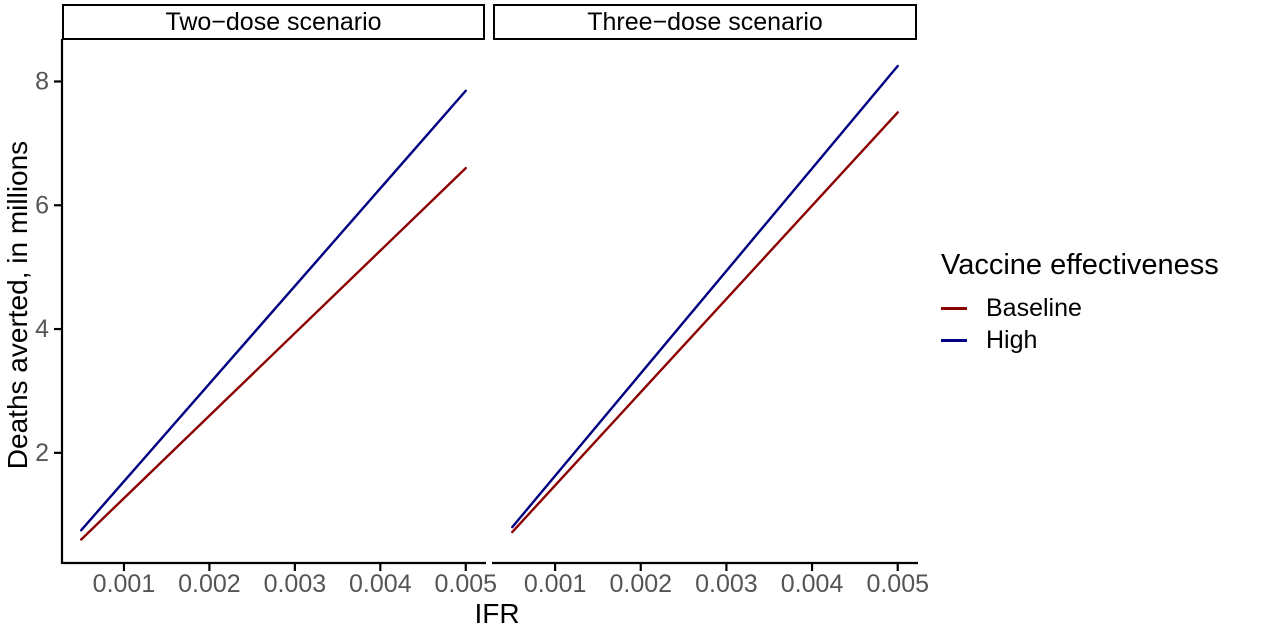 This screenshot has width=1280, height=632. Describe the element at coordinates (17, 305) in the screenshot. I see `y-axis-title: Deaths averted, in millions` at that location.